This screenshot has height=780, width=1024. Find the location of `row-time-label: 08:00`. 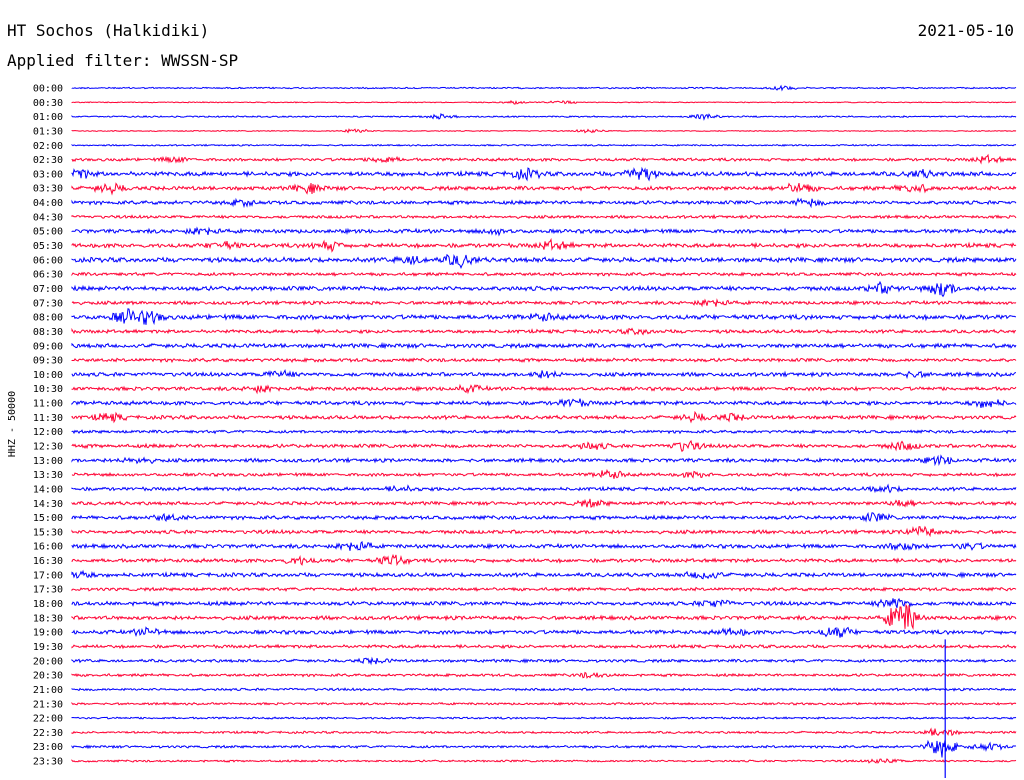

row-time-label: 08:00 is located at coordinates (48, 318).